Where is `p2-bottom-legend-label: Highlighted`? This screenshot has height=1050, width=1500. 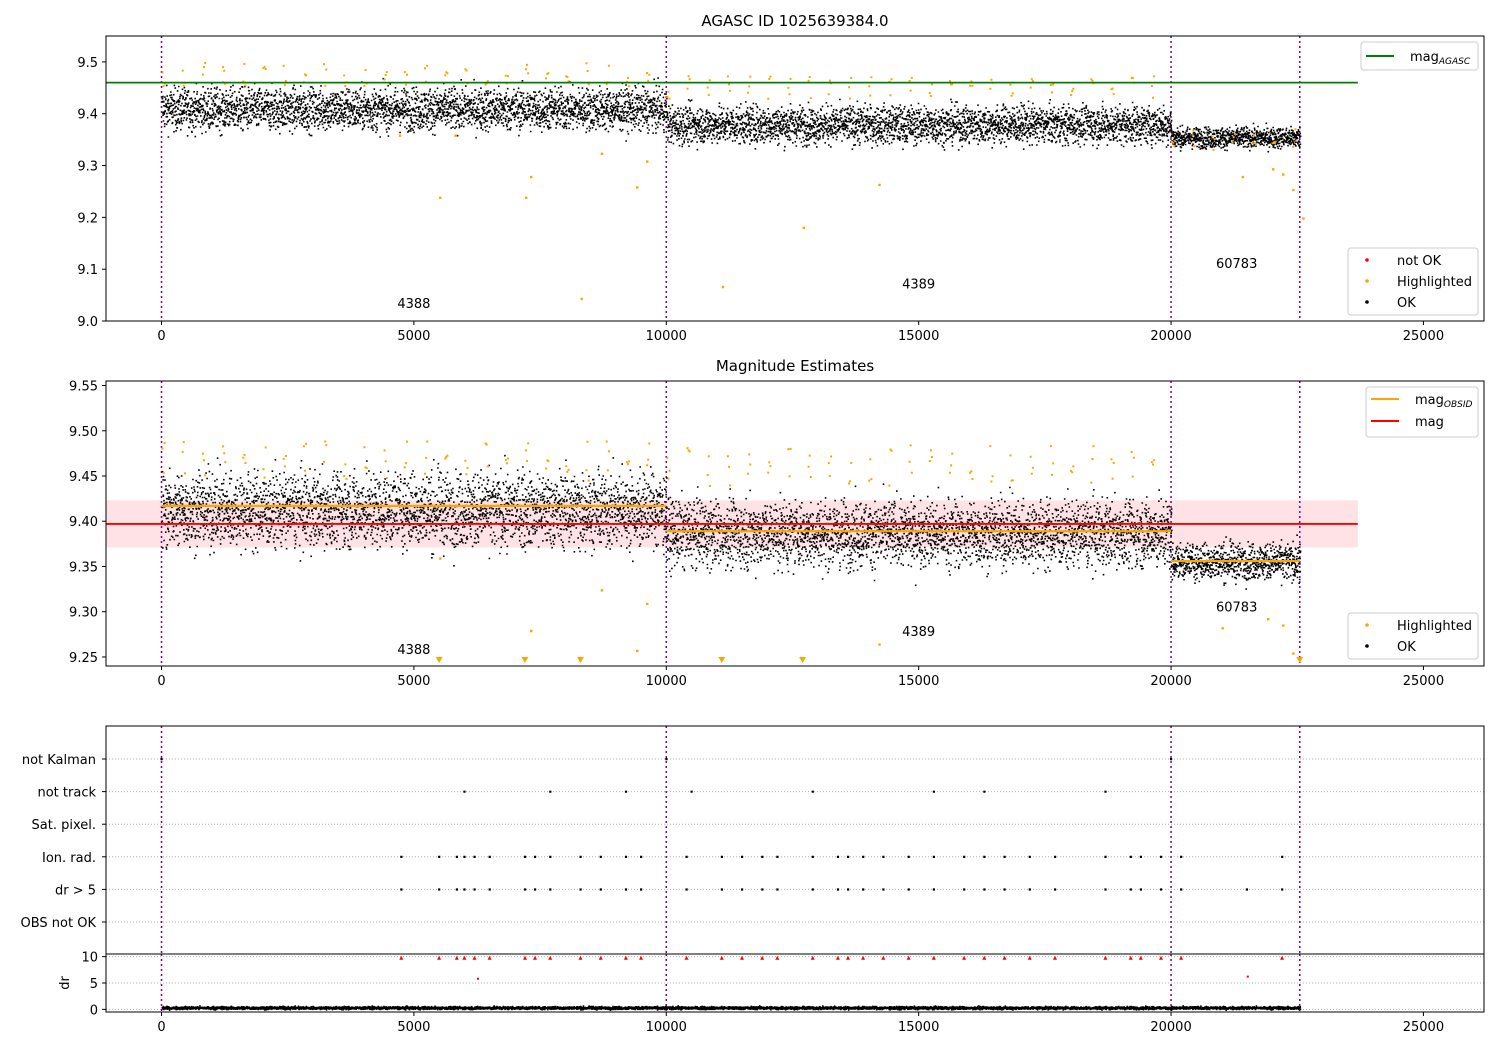
p2-bottom-legend-label: Highlighted is located at coordinates (1434, 626).